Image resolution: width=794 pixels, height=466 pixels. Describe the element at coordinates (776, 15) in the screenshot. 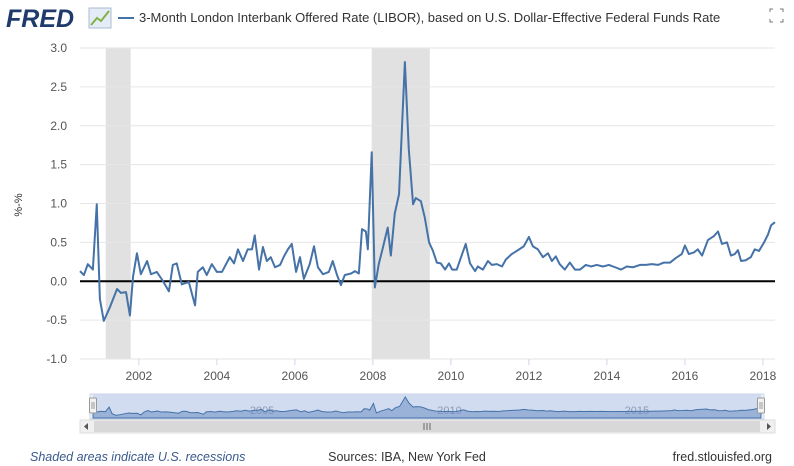

I see `fullscreen-icon` at that location.